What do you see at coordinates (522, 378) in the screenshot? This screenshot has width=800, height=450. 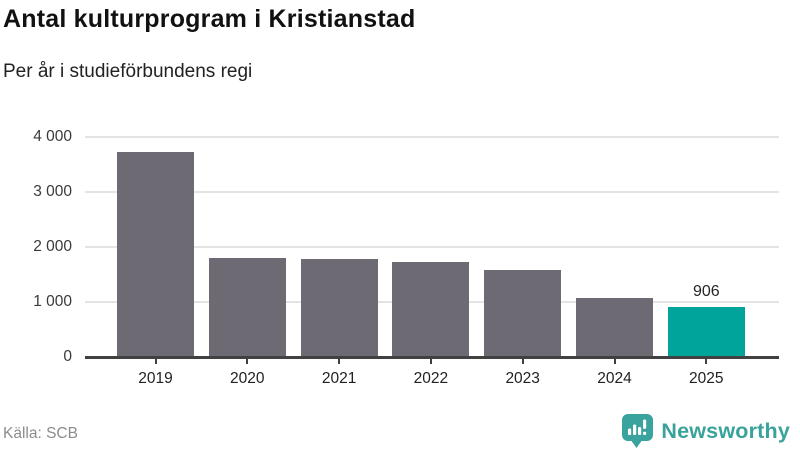 I see `x-axis-label-2023: 2023` at bounding box center [522, 378].